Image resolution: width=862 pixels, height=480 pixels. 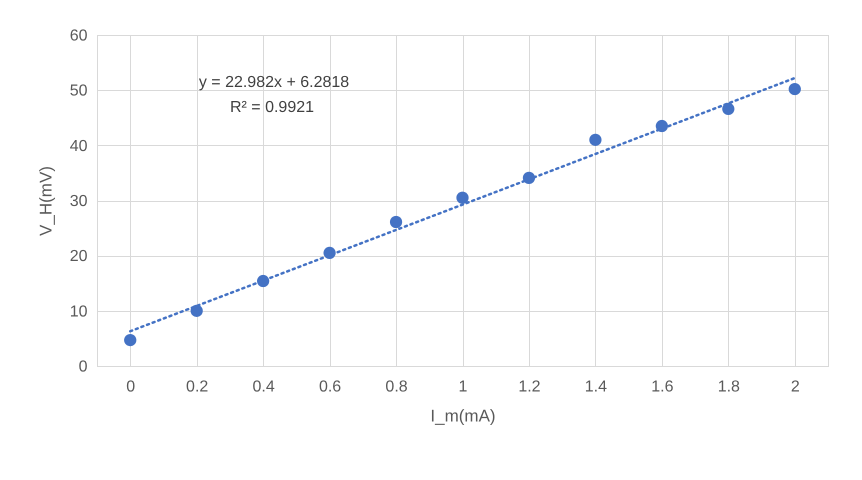 What do you see at coordinates (463, 416) in the screenshot?
I see `x-axis-title: I_m(mA)` at bounding box center [463, 416].